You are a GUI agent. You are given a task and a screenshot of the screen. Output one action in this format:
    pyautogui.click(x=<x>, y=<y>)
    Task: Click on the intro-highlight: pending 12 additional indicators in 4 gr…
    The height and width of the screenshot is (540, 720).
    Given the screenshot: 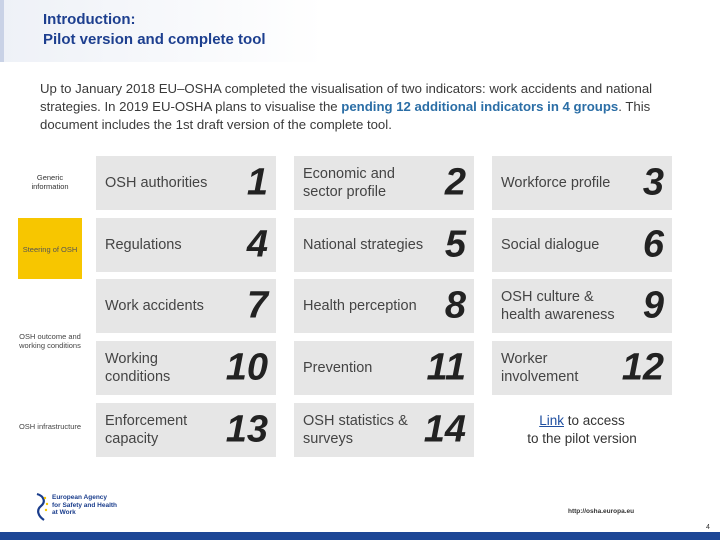 What is the action you would take?
    pyautogui.click(x=480, y=106)
    